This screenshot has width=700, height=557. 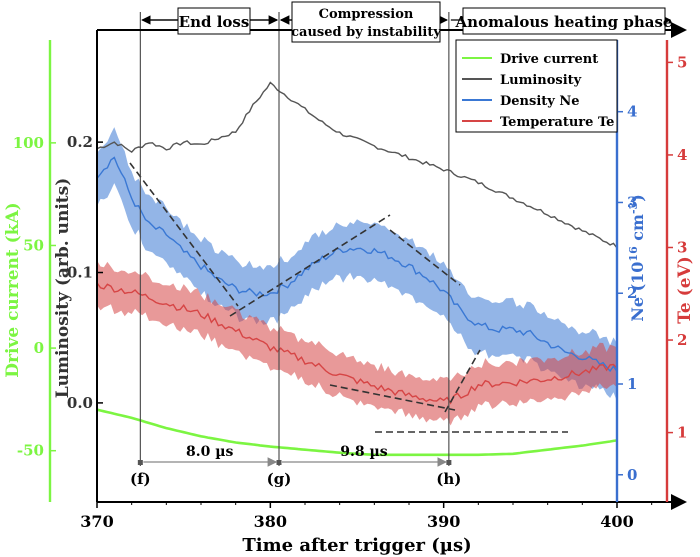 I want to click on marker-label: (f), so click(x=140, y=479).